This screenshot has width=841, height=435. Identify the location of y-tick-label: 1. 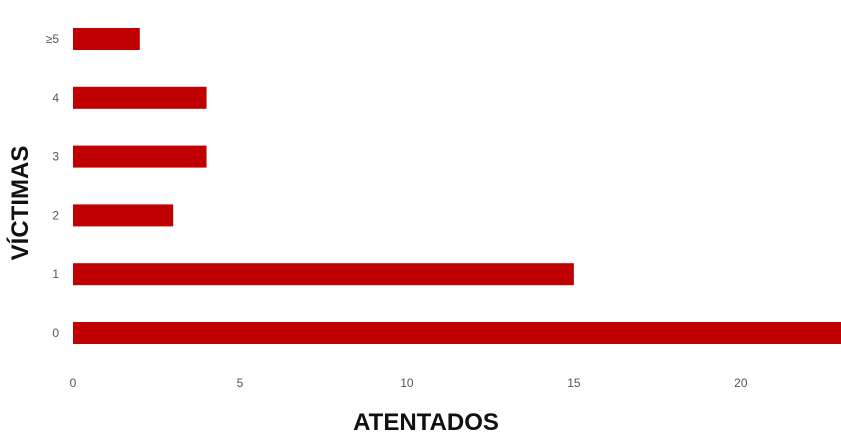
(55, 274).